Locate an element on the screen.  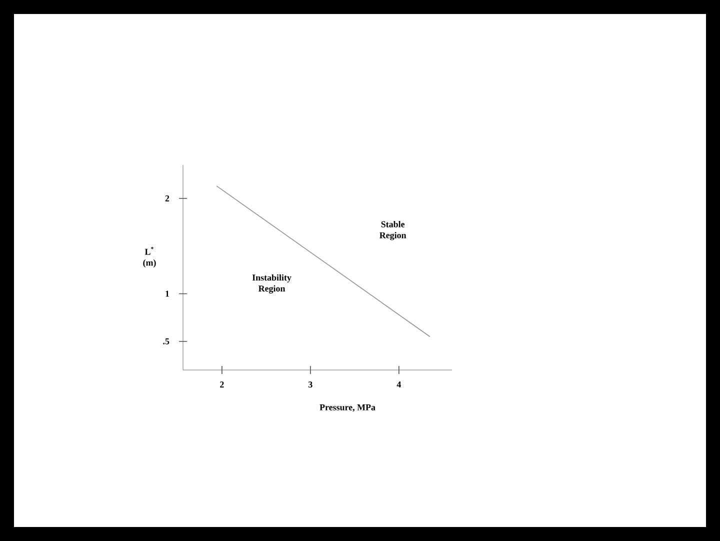
x-axis-title: Pressure, MPa is located at coordinates (348, 408).